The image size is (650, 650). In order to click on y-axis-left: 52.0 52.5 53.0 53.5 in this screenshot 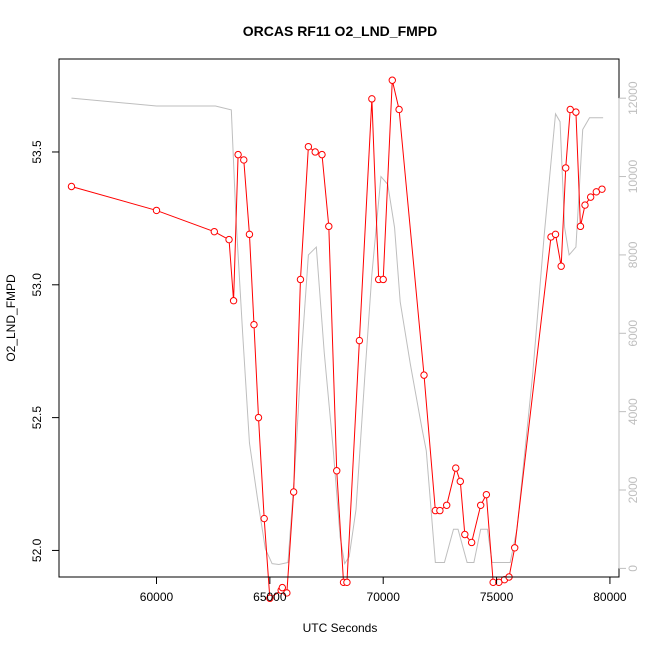, I will do `click(45, 351)`.